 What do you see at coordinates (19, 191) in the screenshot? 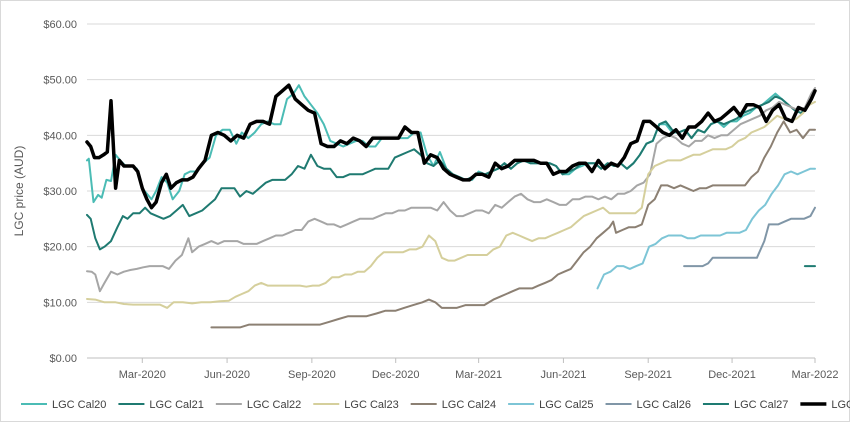
I see `y-axis-title: LGC price (AUD)` at bounding box center [19, 191].